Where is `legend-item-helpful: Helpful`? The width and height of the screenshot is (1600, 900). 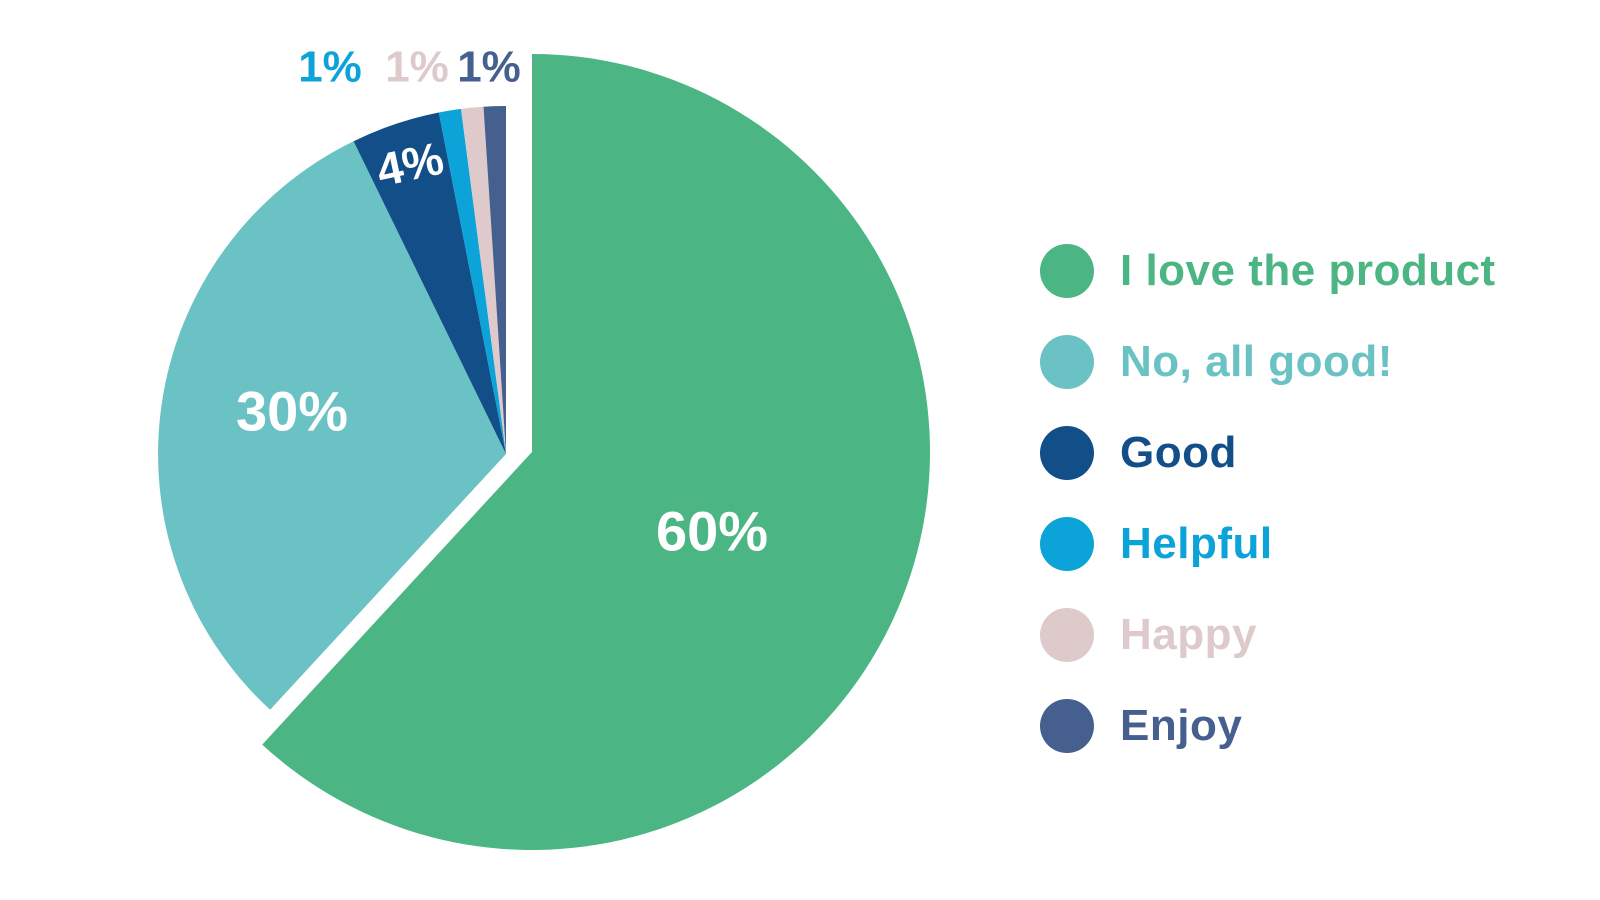 legend-item-helpful: Helpful is located at coordinates (1268, 544).